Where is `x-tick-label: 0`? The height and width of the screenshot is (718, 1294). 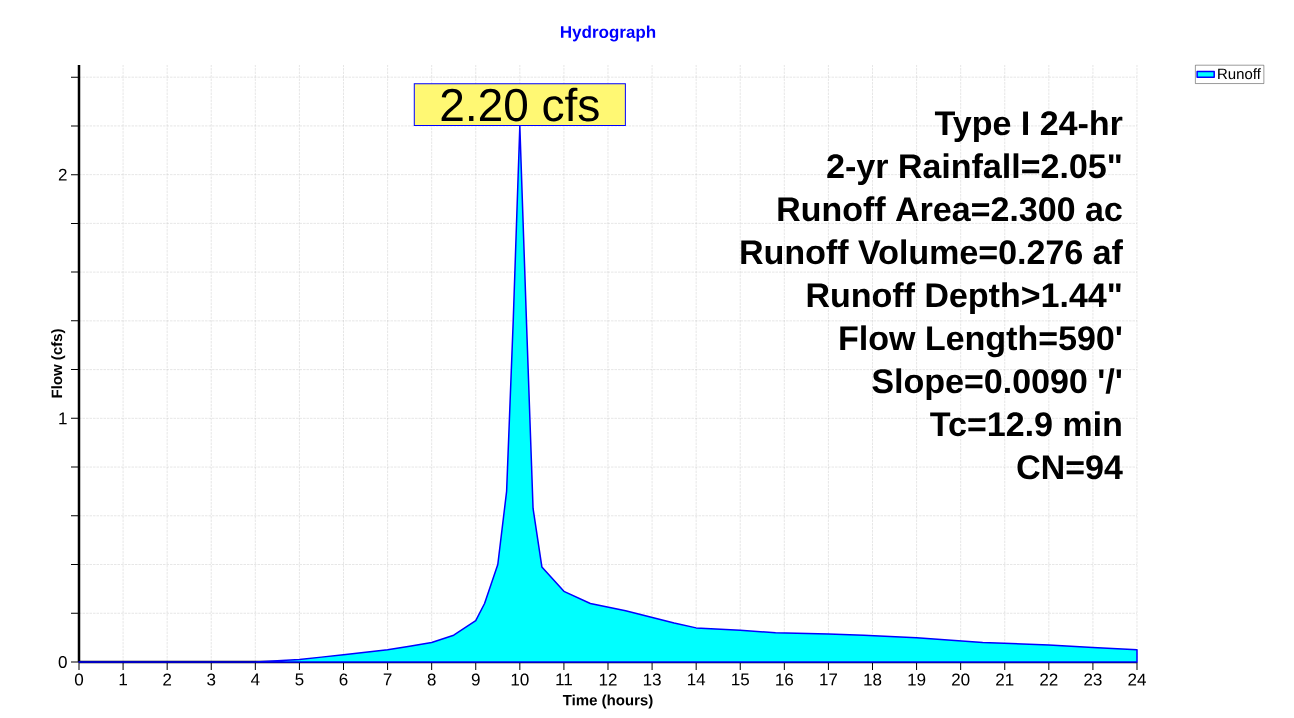
x-tick-label: 0 is located at coordinates (79, 679).